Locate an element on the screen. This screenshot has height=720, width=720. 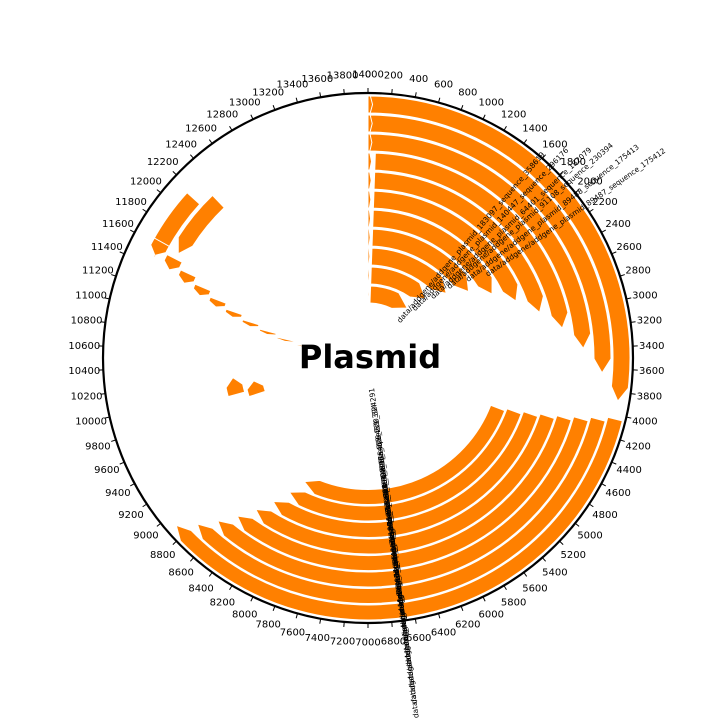
tick-label: 600 is located at coordinates (443, 85).